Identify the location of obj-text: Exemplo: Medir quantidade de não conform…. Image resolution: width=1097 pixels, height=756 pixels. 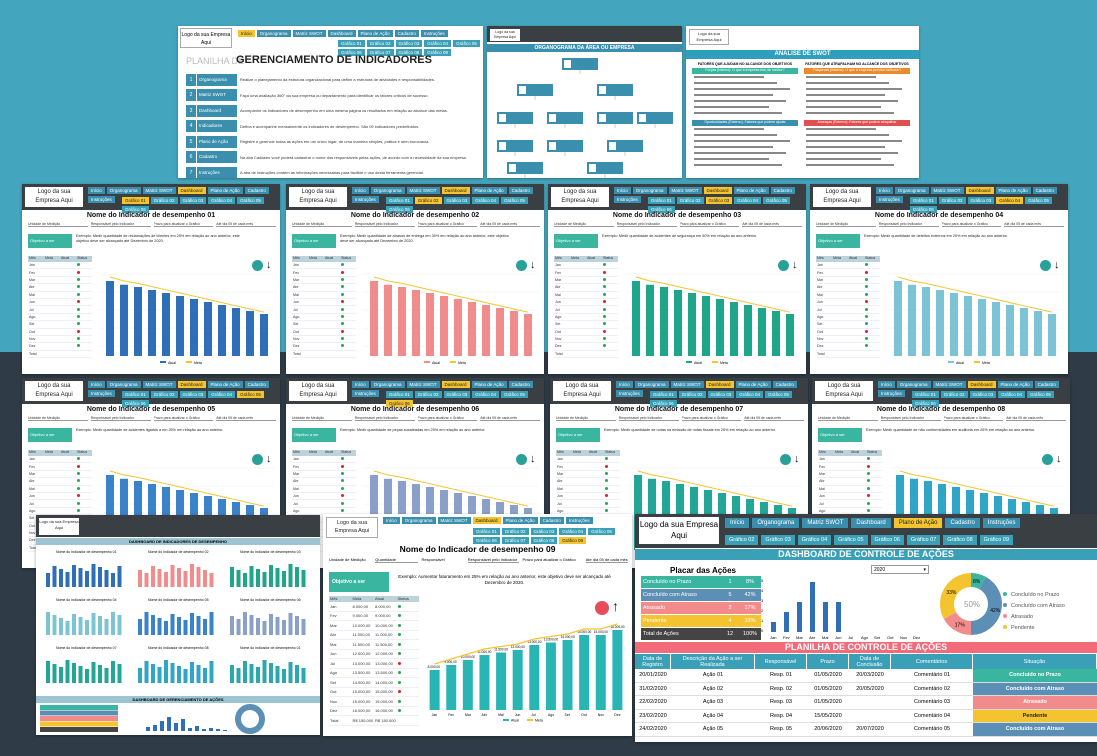
(951, 430).